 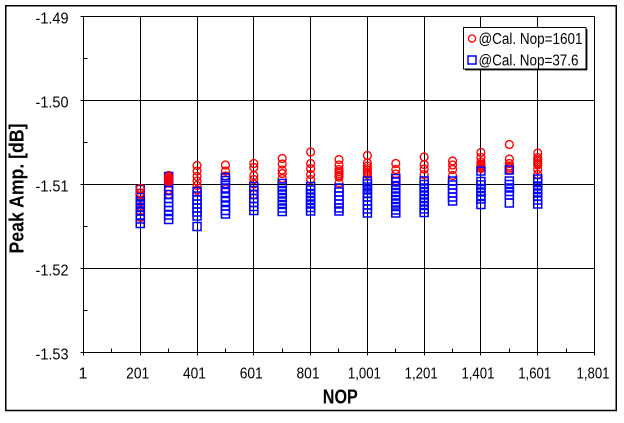 What do you see at coordinates (52, 19) in the screenshot?
I see `svg-text: -1.49` at bounding box center [52, 19].